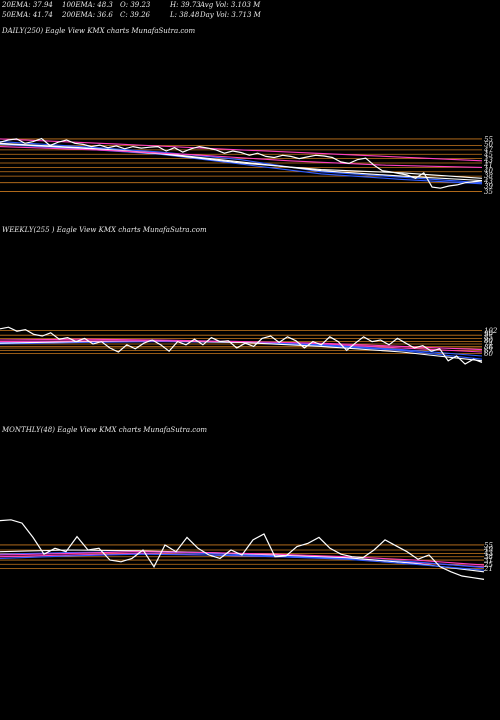 The image size is (500, 720). I want to click on monthly-tick-label: 38, so click(488, 557).